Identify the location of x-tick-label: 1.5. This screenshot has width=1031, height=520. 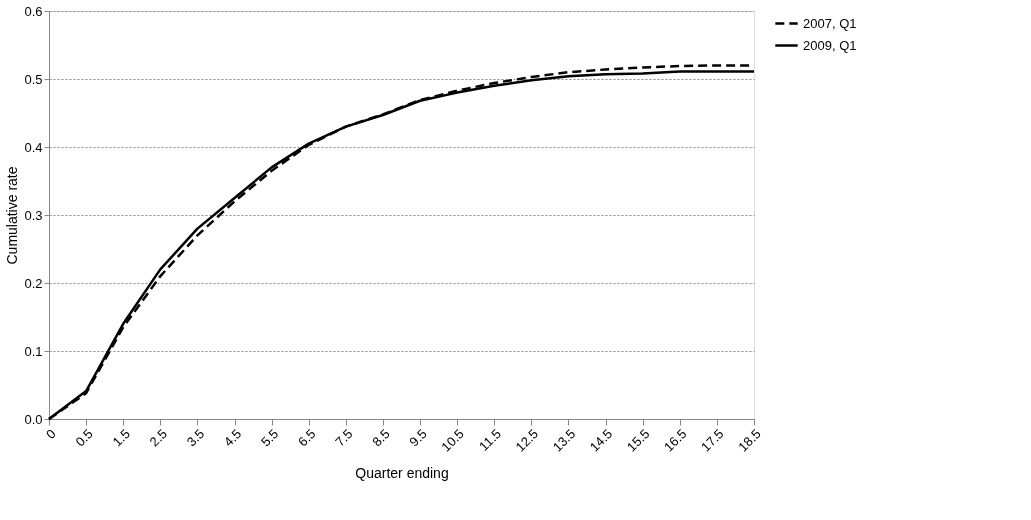
(121, 438).